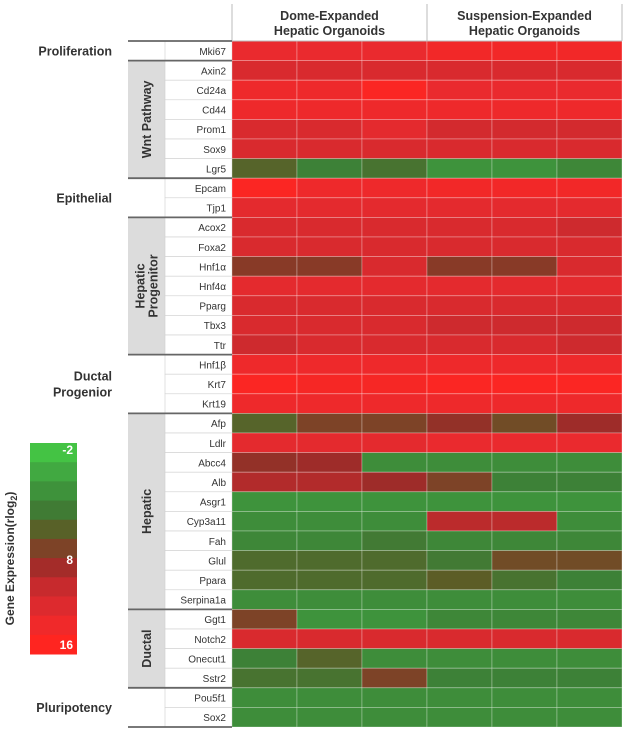  What do you see at coordinates (212, 228) in the screenshot?
I see `gene-label: Acox2` at bounding box center [212, 228].